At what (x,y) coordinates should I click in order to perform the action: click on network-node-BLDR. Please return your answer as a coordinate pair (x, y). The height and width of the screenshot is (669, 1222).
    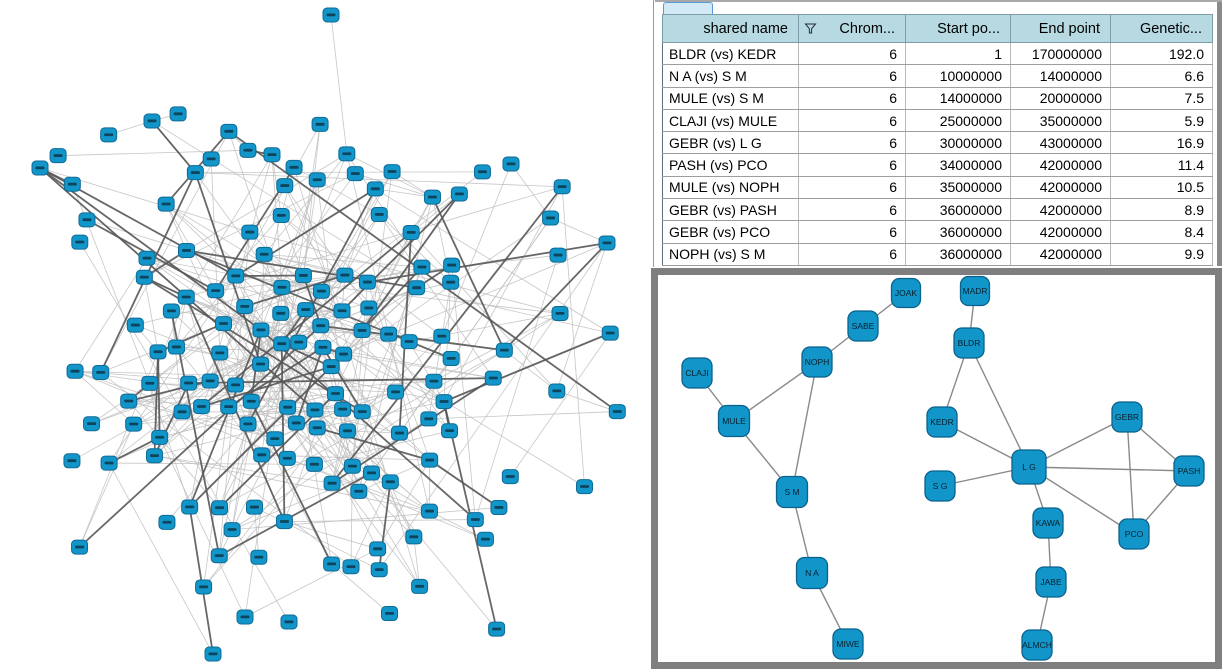
    Looking at the image, I should click on (969, 343).